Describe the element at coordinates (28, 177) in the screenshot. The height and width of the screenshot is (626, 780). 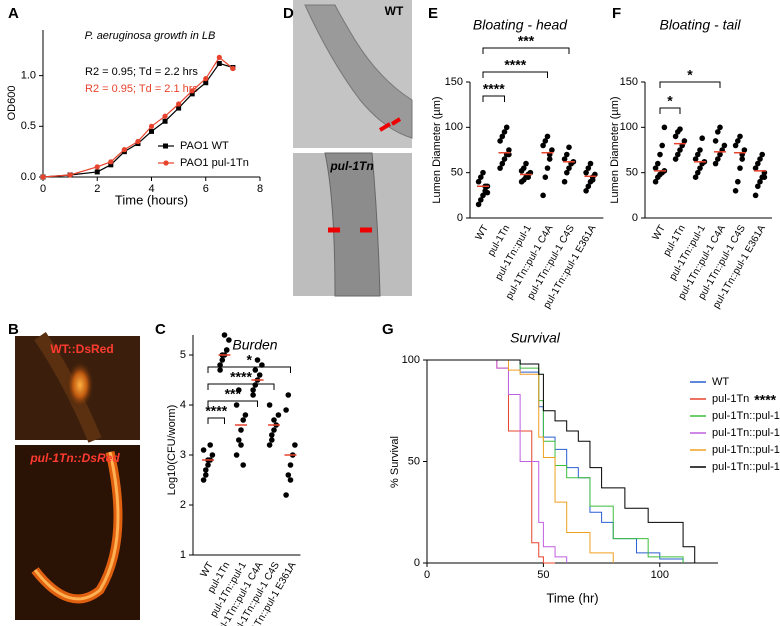
I see `y-tick-label: 0.0` at that location.